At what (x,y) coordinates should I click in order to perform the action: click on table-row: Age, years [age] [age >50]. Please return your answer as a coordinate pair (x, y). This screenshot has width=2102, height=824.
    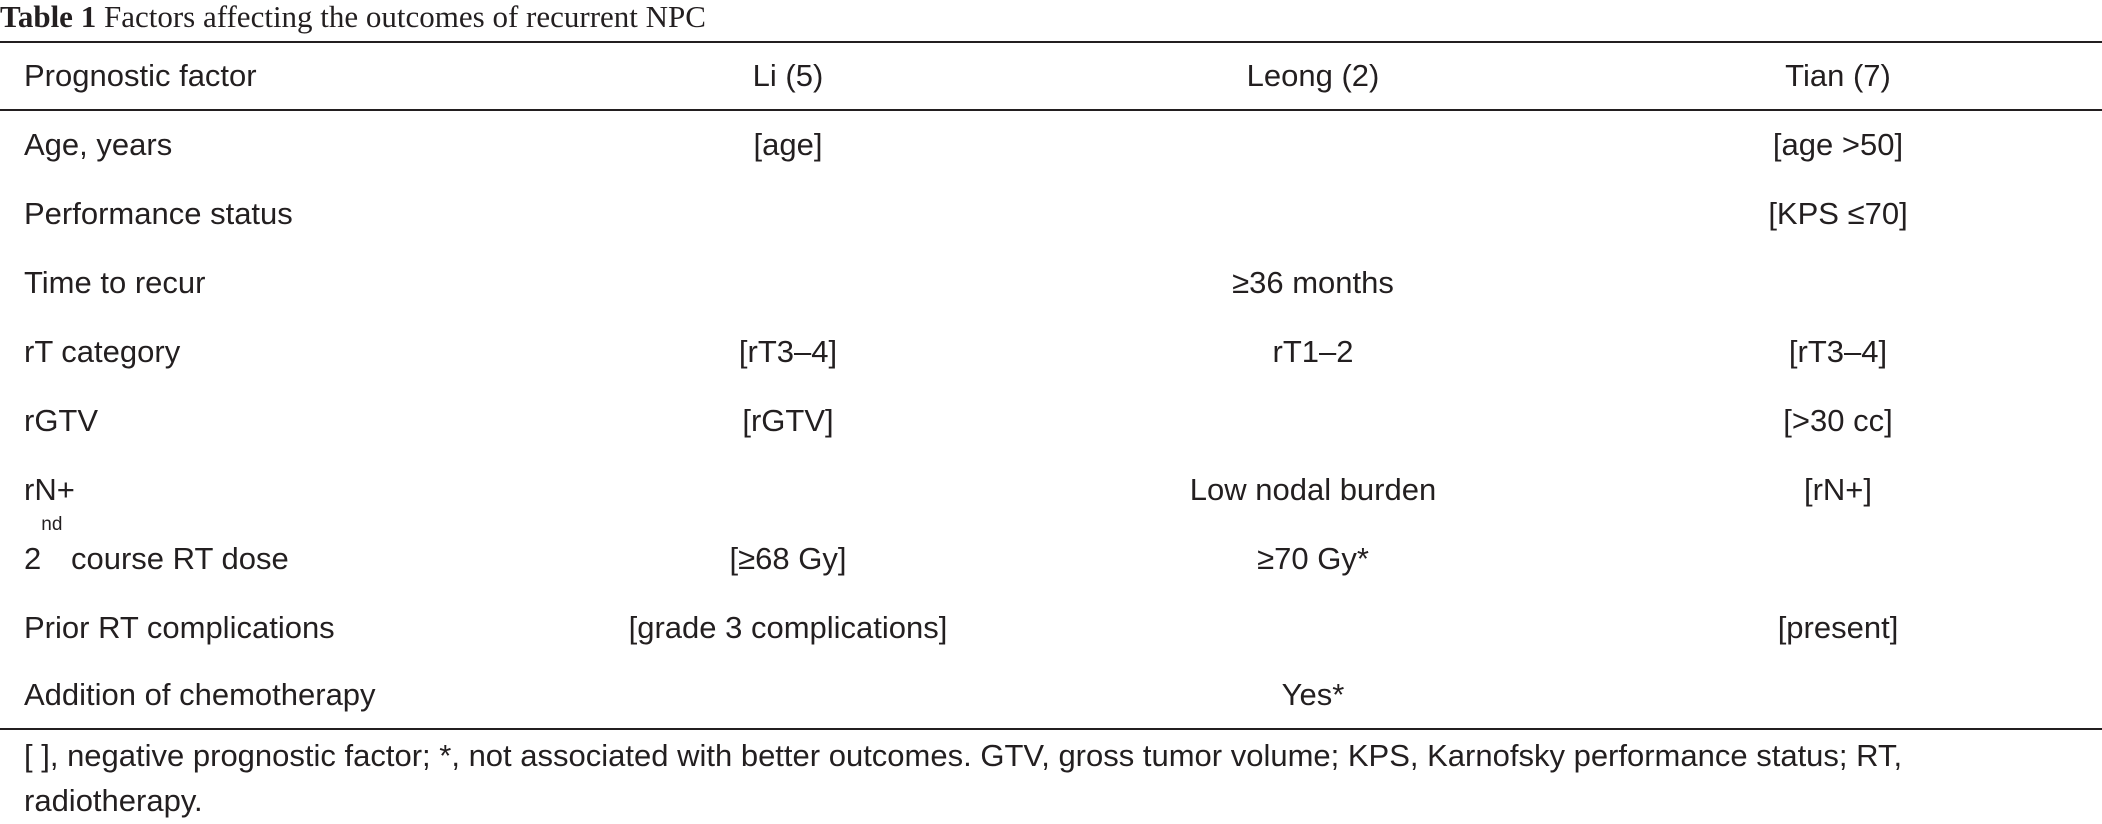
    Looking at the image, I should click on (1051, 145).